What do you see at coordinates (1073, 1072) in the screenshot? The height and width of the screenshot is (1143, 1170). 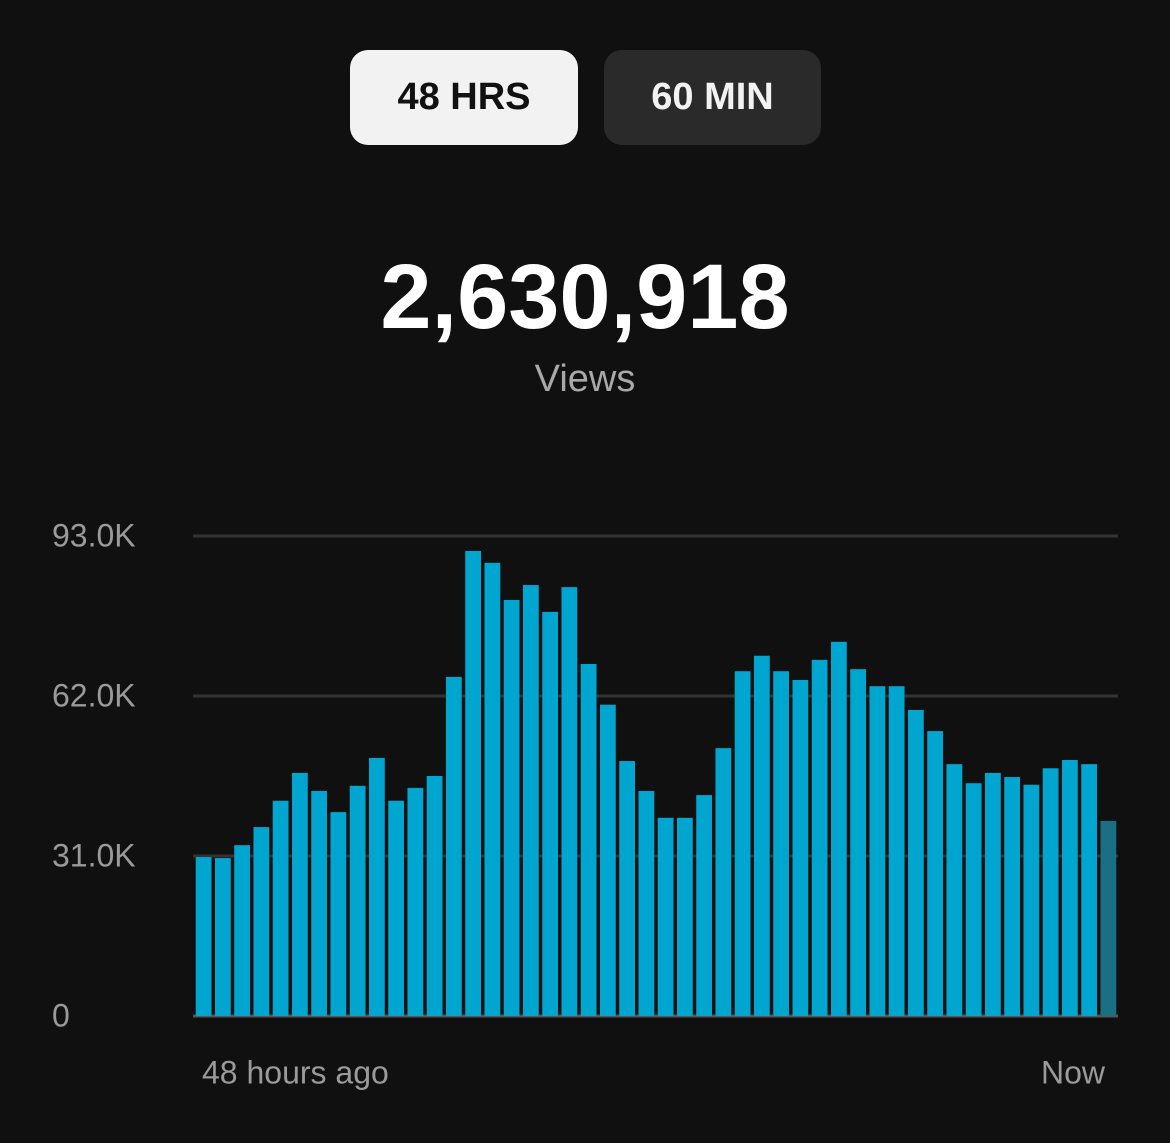 I see `x-tick-label: Now` at bounding box center [1073, 1072].